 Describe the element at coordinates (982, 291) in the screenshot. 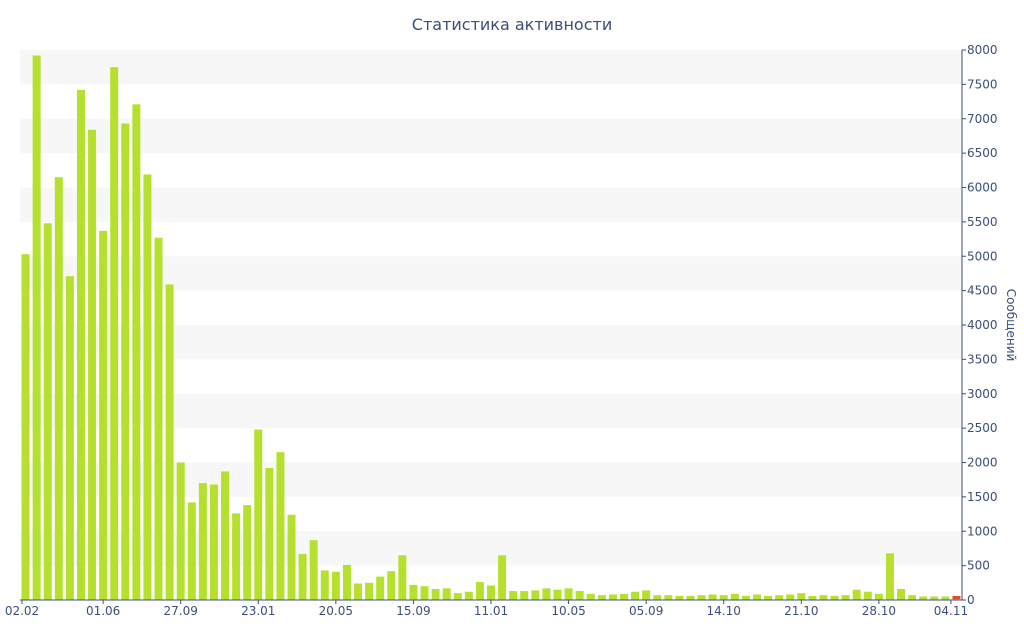

I see `y-tick-label: 4500` at that location.